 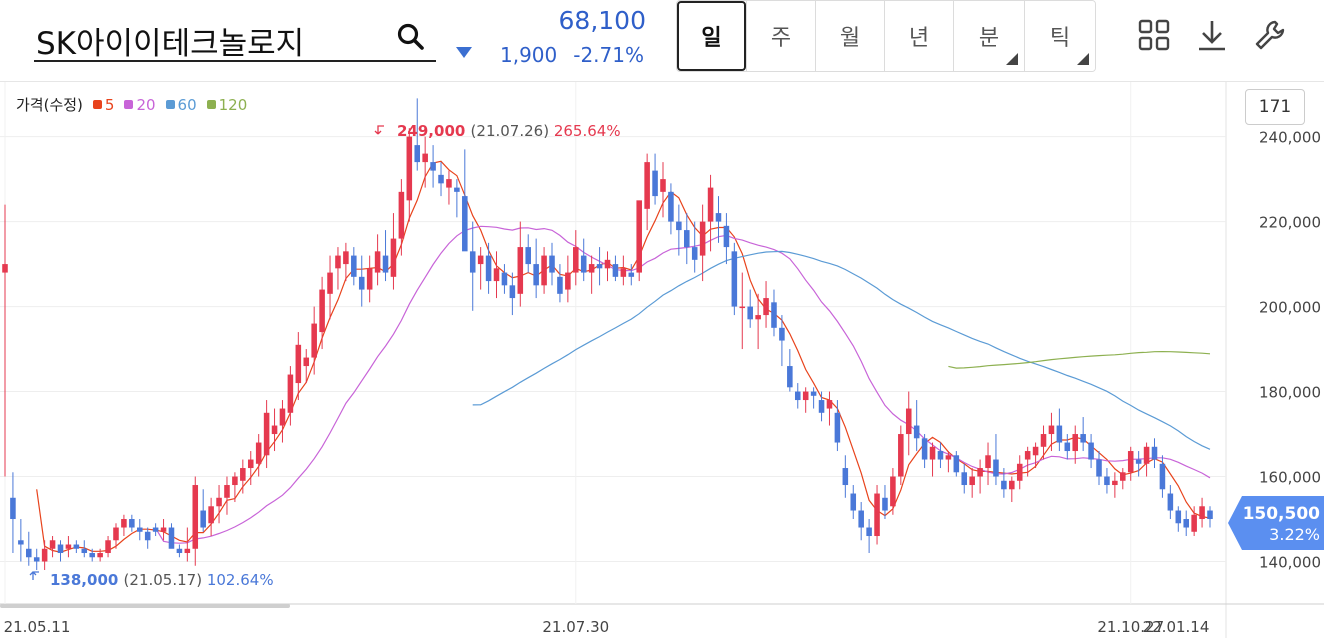 What do you see at coordinates (181, 105) in the screenshot?
I see `legend-item-ma60: 60` at bounding box center [181, 105].